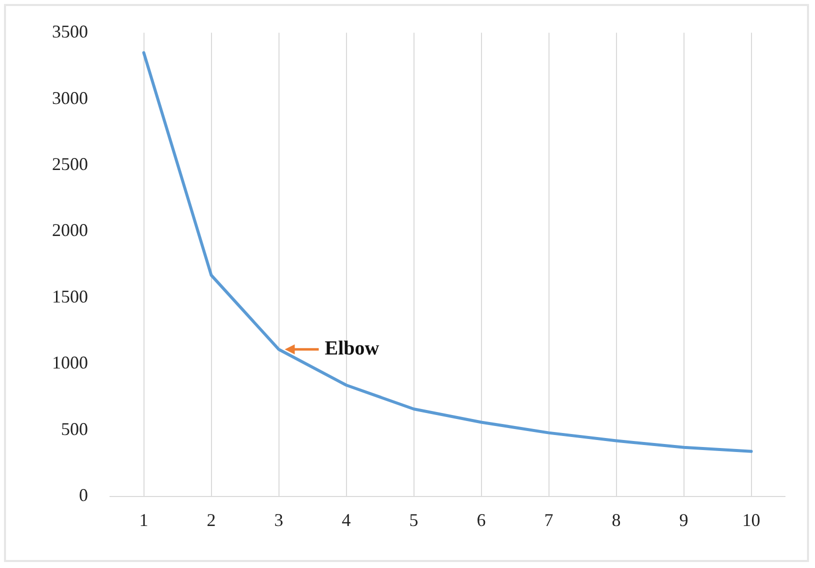  What do you see at coordinates (683, 520) in the screenshot?
I see `x-tick-label: 9` at bounding box center [683, 520].